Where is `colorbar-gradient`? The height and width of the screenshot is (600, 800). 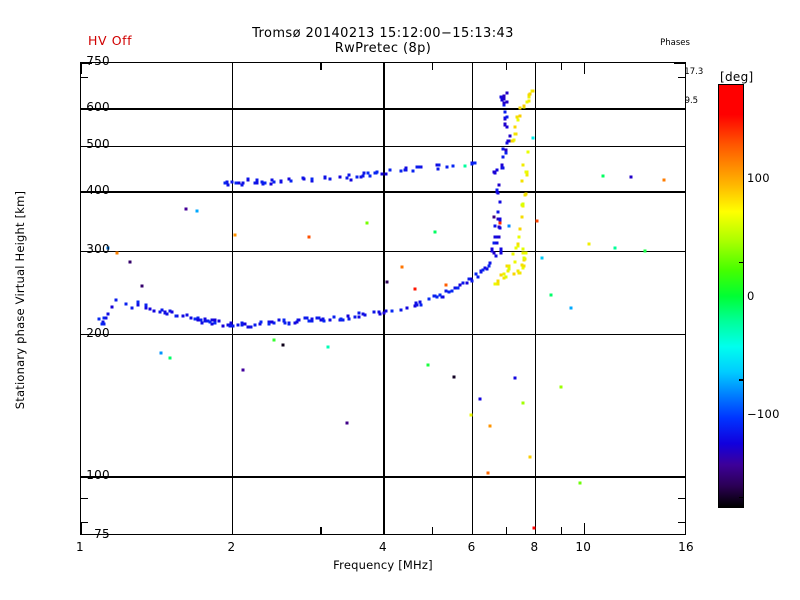 colorbar-gradient is located at coordinates (731, 296).